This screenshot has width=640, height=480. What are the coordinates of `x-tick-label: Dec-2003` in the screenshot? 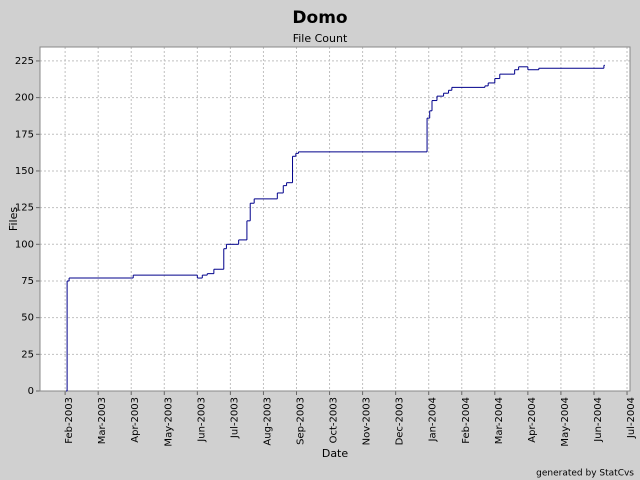 It's located at (400, 421).